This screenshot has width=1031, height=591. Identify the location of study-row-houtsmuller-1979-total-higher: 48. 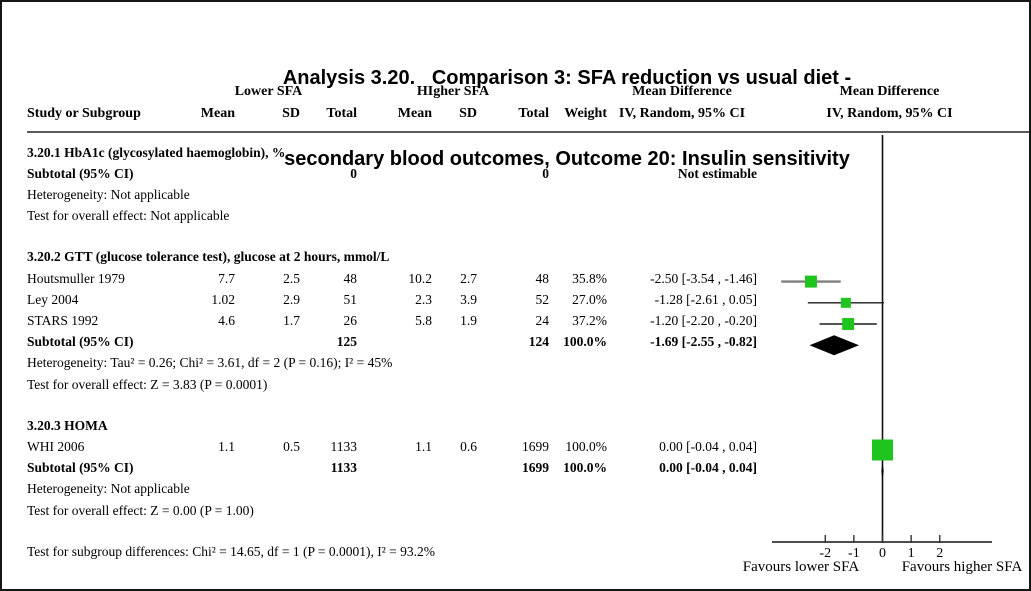
(542, 278).